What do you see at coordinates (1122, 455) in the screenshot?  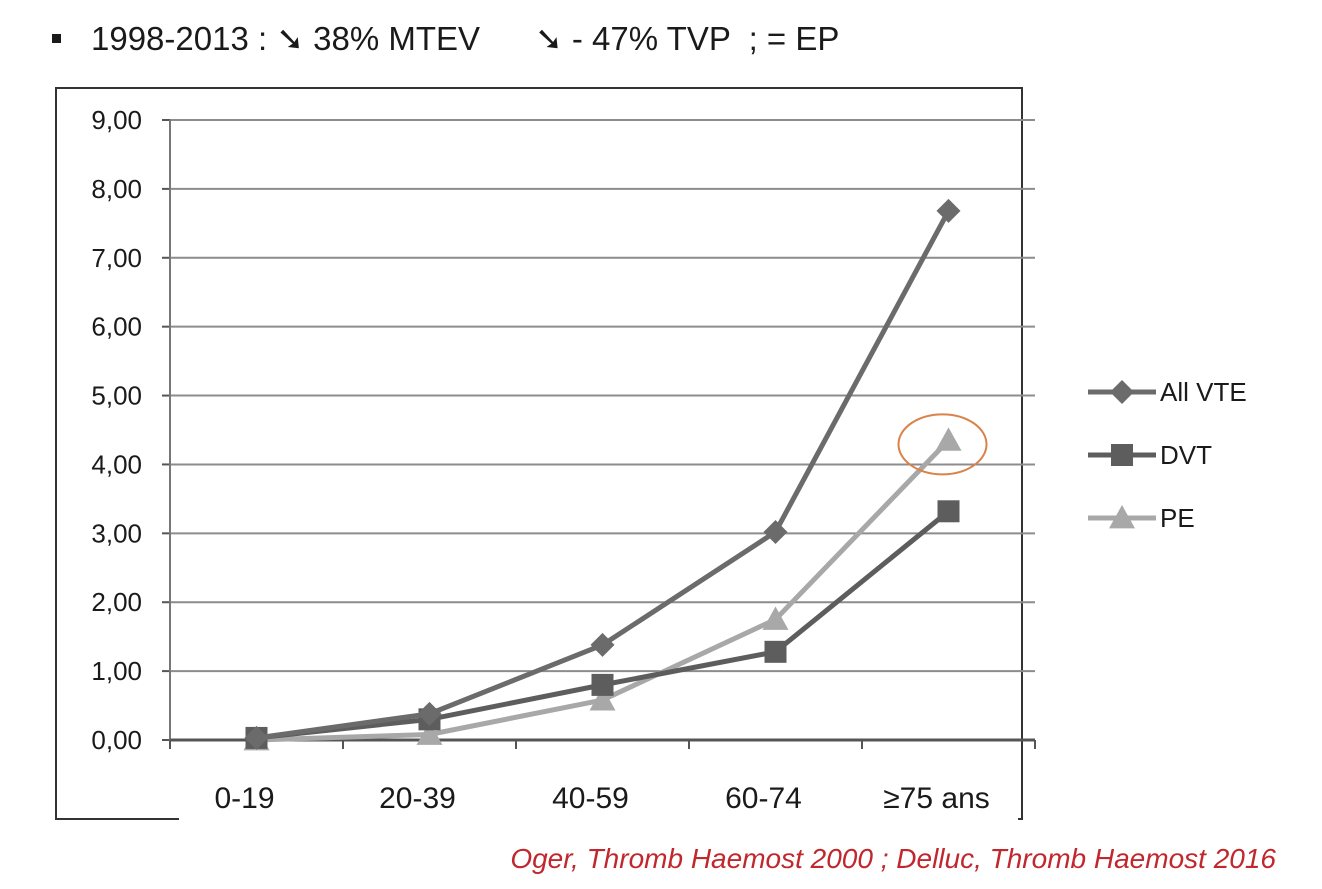 I see `legend-marker-dvt` at bounding box center [1122, 455].